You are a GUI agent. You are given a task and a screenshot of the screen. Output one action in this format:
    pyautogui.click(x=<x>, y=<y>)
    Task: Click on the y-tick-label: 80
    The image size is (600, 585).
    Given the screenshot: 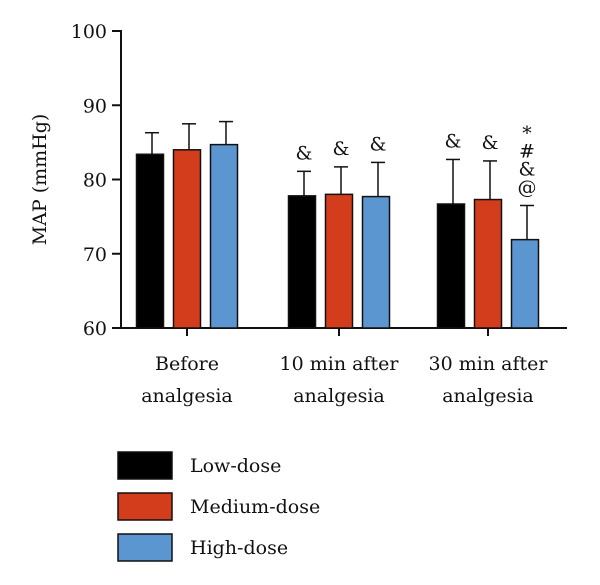 What is the action you would take?
    pyautogui.click(x=95, y=181)
    